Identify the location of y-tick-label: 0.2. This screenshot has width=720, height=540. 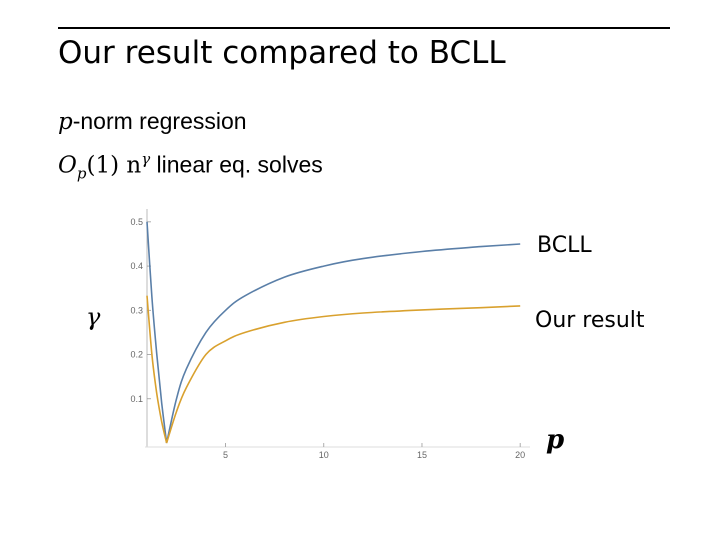
(136, 355).